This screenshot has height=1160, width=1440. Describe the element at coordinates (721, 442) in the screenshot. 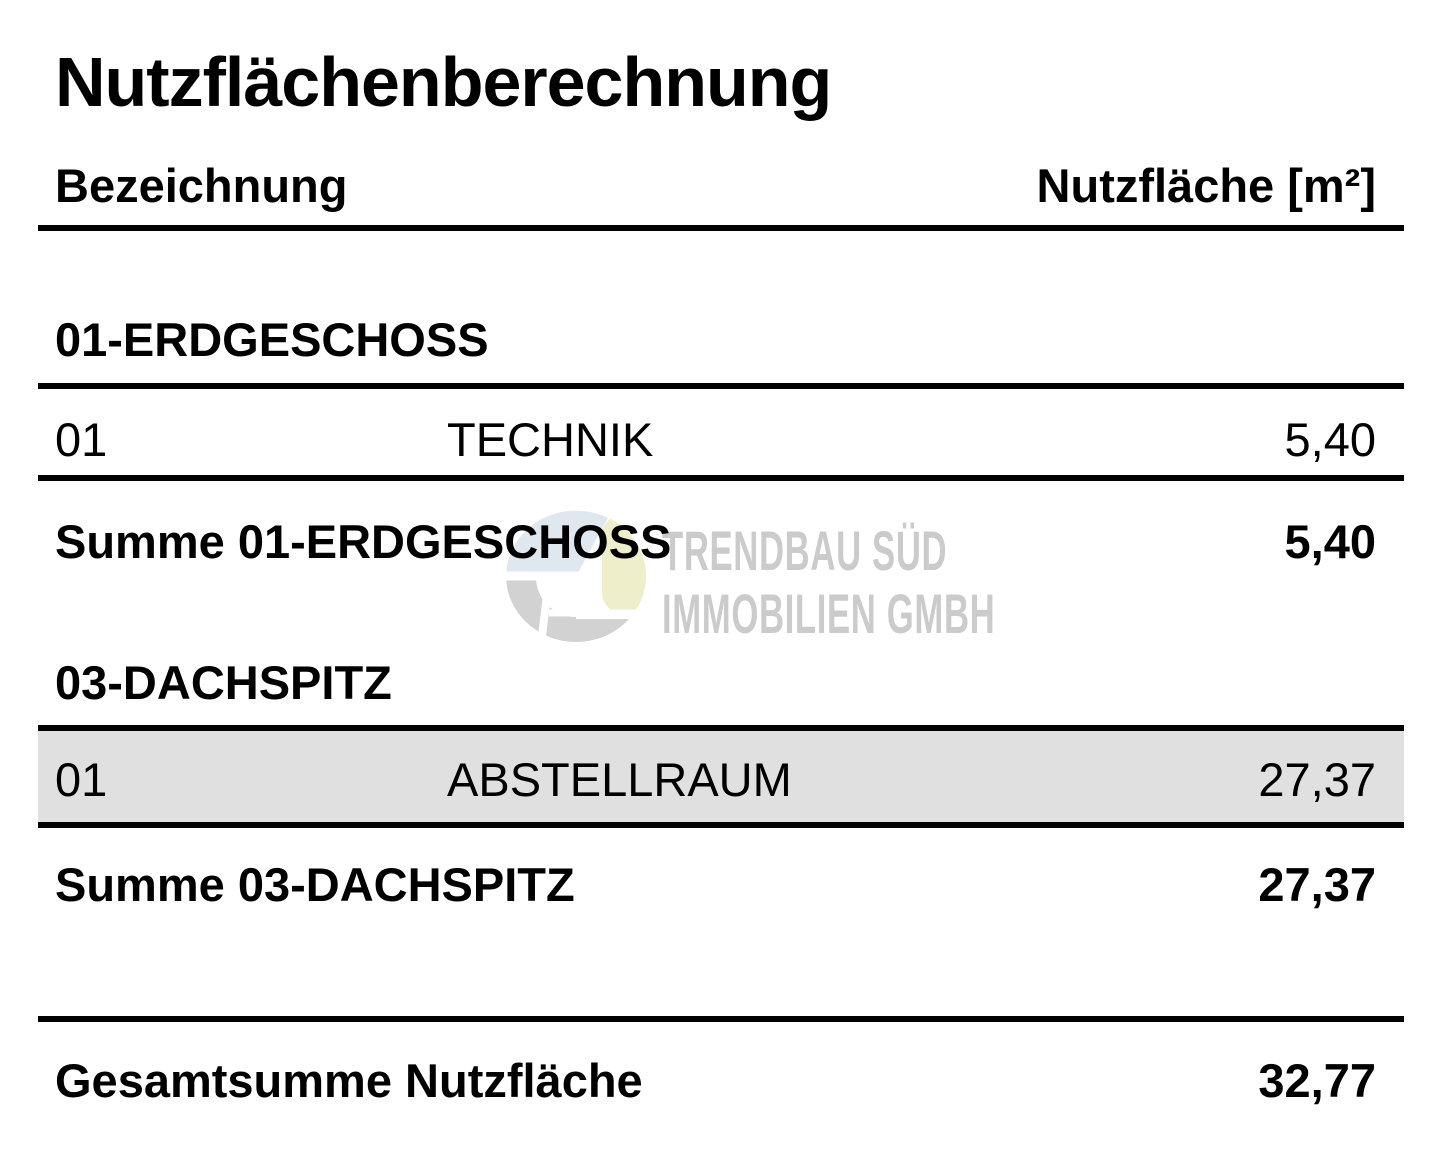

I see `table-row: 01 TECHNIK 5,40` at that location.